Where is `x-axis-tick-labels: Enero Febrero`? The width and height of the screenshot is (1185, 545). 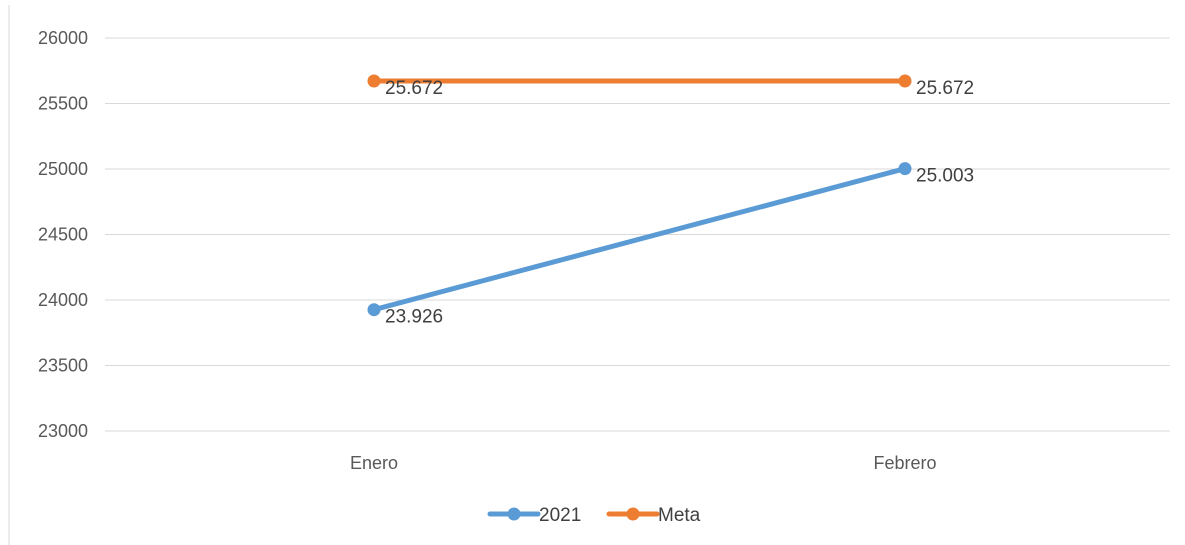
x-axis-tick-labels: Enero Febrero is located at coordinates (643, 463).